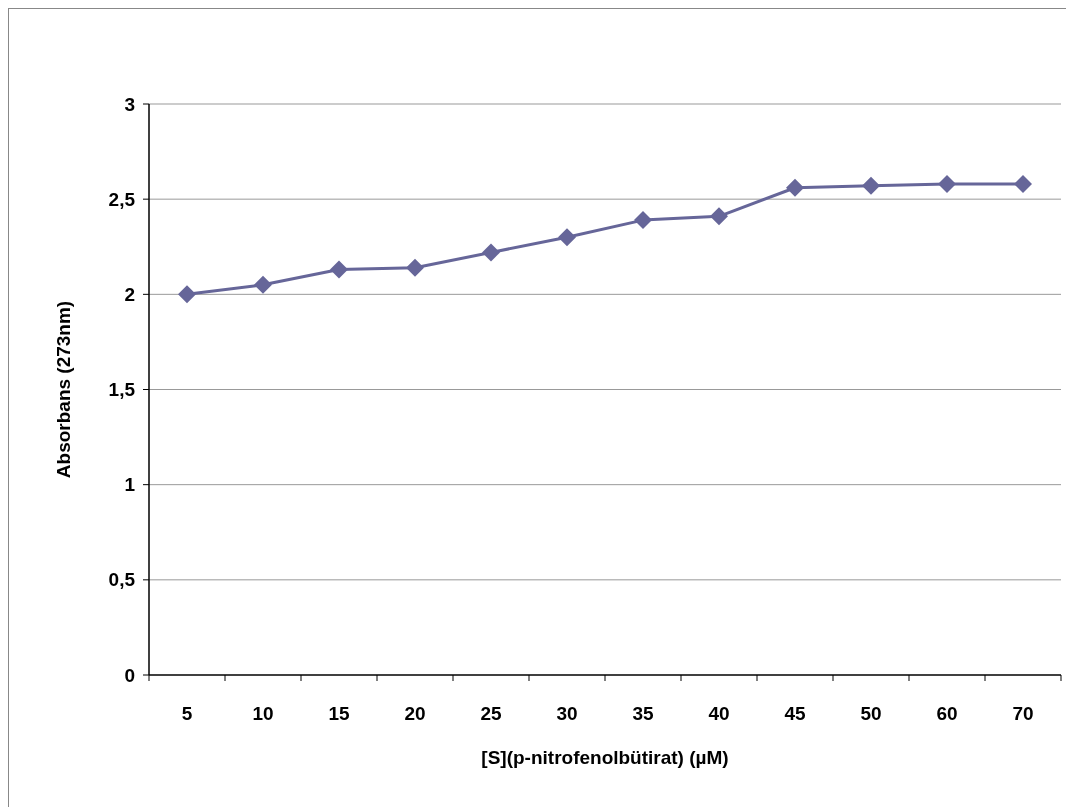  What do you see at coordinates (122, 580) in the screenshot?
I see `y-tick-label: 0,5` at bounding box center [122, 580].